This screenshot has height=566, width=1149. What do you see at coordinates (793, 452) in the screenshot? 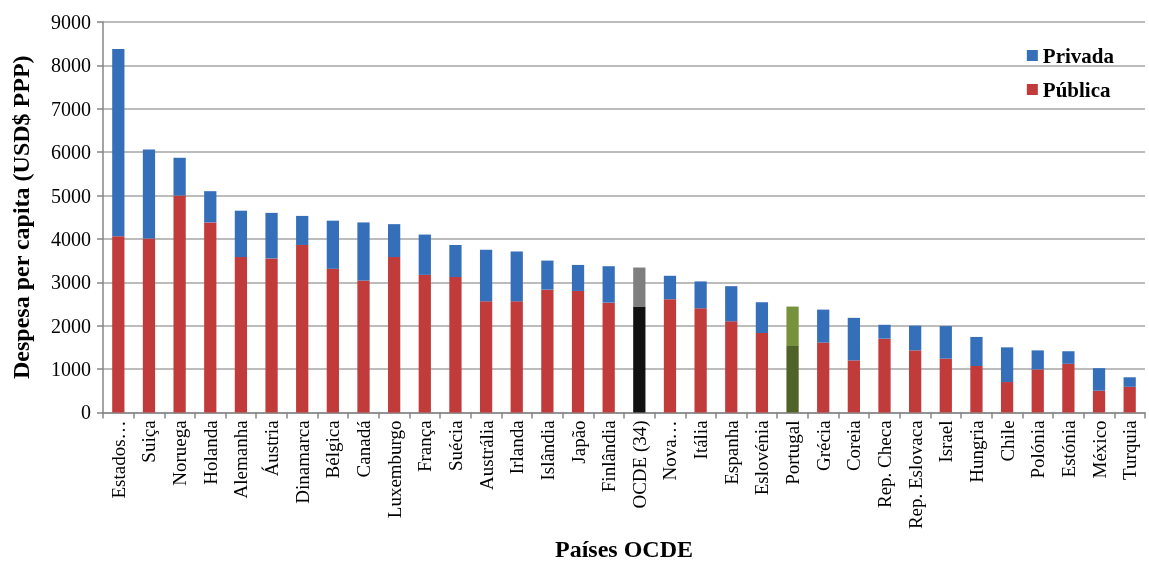
I see `x-tick-label: Portugal` at bounding box center [793, 452].